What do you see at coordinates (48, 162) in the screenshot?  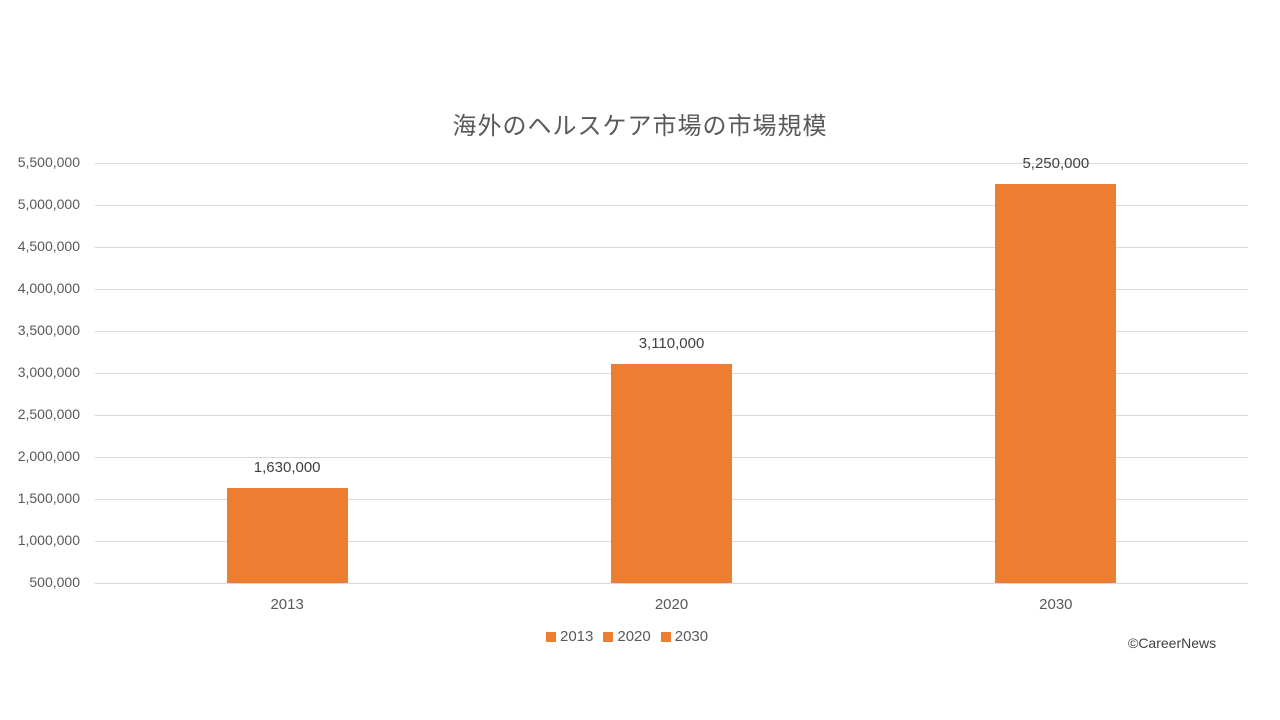 I see `y-tick-label: 5,500,000` at bounding box center [48, 162].